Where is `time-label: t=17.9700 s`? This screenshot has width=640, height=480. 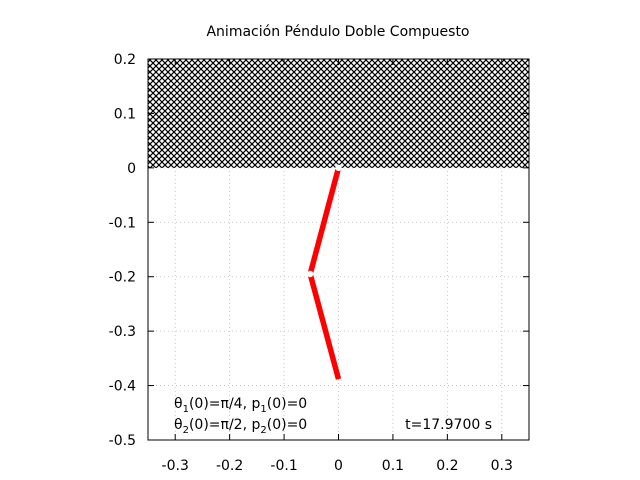 time-label: t=17.9700 s is located at coordinates (448, 425).